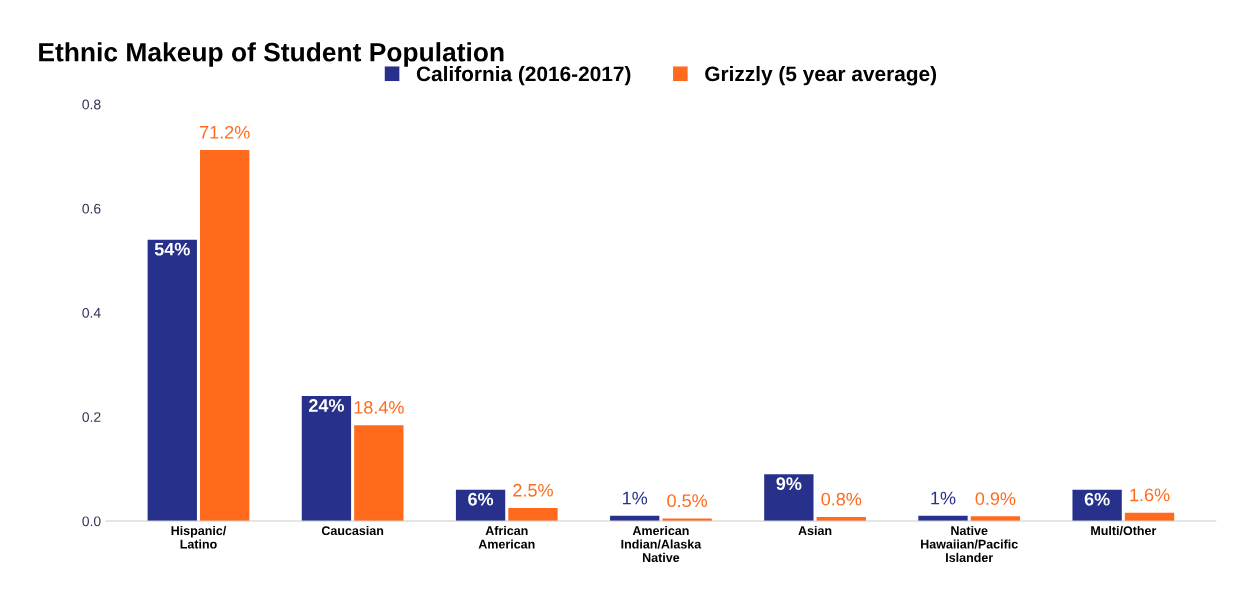  What do you see at coordinates (91, 104) in the screenshot?
I see `y-tick-label: 0.8` at bounding box center [91, 104].